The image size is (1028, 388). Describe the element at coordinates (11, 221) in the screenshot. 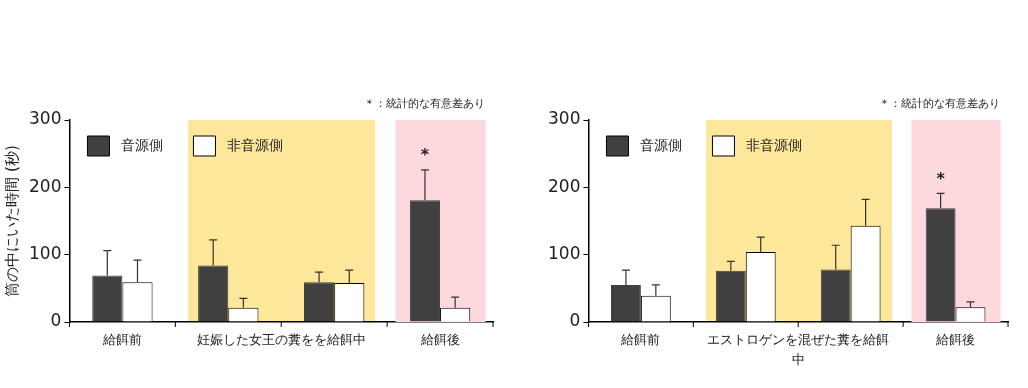

I see `y-axis-title: 筒の中にいた時間 (秒)` at that location.